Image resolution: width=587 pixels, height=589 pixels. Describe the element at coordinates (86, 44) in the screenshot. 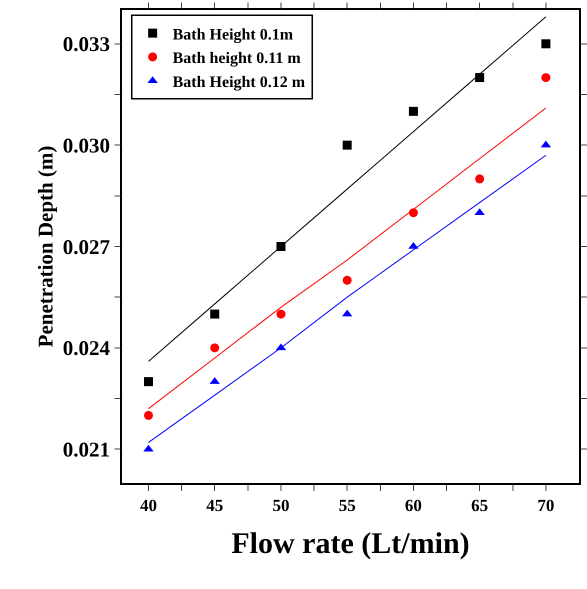

I see `y-tick-label: 0.033` at that location.